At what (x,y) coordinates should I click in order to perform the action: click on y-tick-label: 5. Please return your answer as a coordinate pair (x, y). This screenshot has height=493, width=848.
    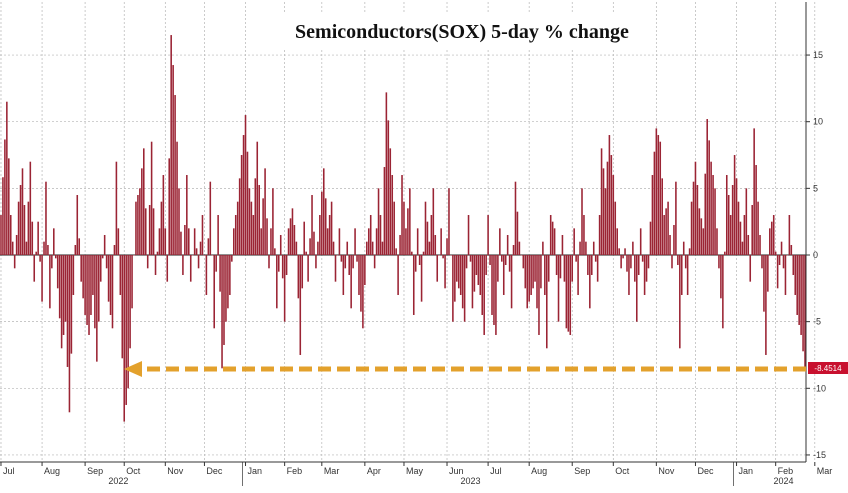
    Looking at the image, I should click on (815, 188).